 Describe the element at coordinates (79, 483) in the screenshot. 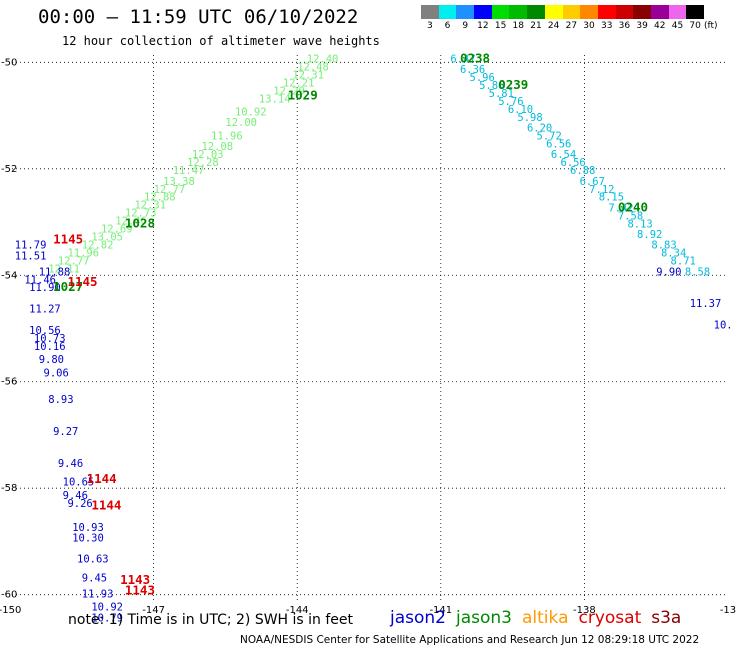

I see `wave-height-value: 10.65` at that location.